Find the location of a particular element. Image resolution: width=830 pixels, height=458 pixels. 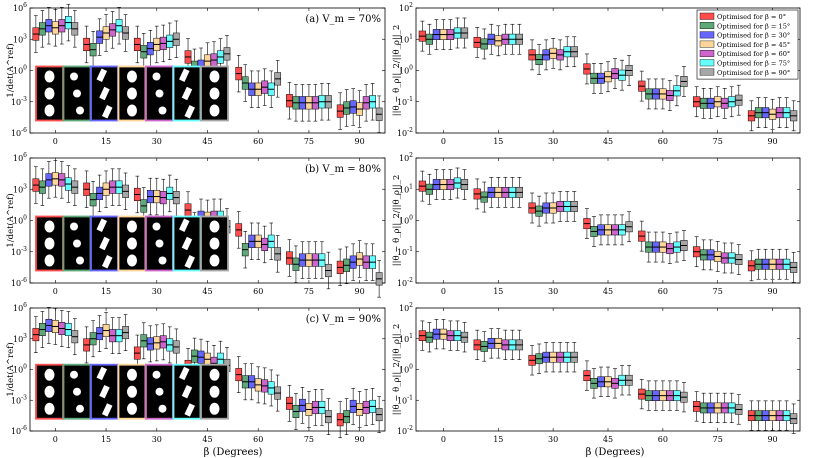

legend-entry: Optimised for β = 90° is located at coordinates (753, 73).